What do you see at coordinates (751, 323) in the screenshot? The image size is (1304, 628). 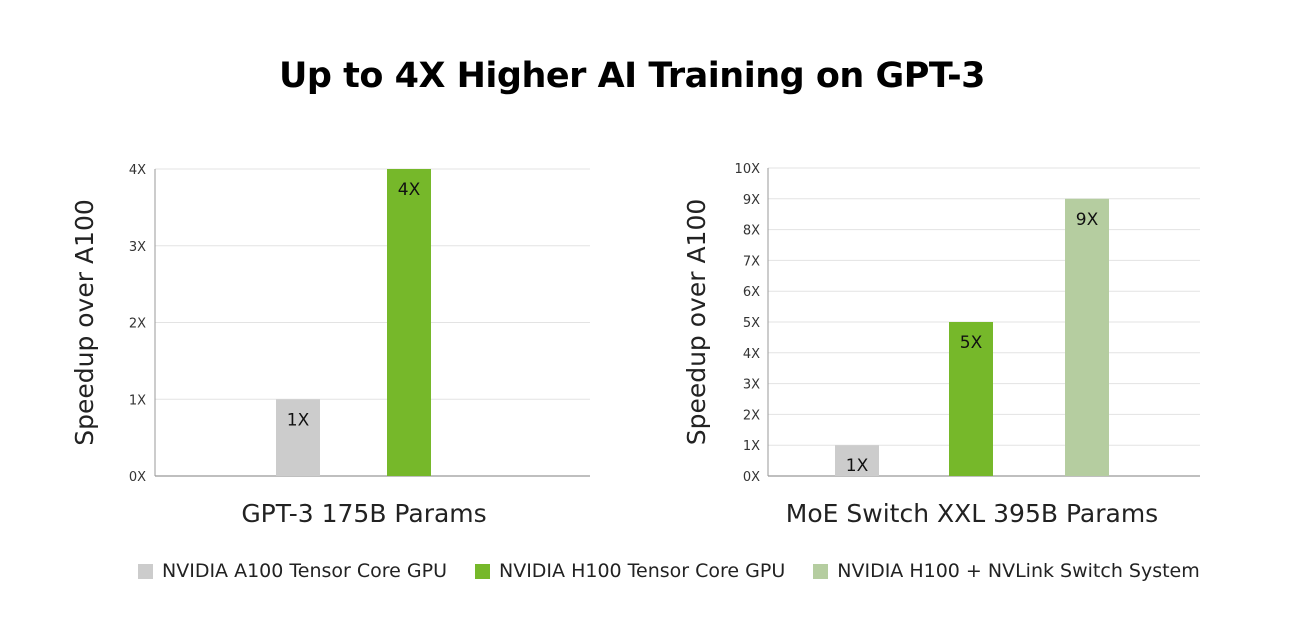 I see `y-tick-label: 5X` at bounding box center [751, 323].